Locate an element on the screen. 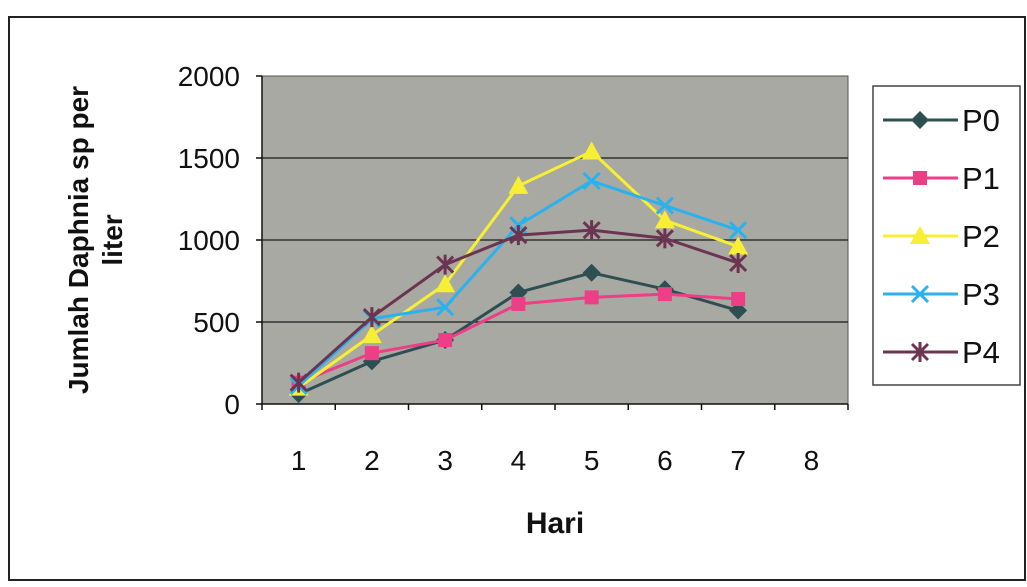 Image resolution: width=1027 pixels, height=587 pixels. data-point-p0 is located at coordinates (591, 272).